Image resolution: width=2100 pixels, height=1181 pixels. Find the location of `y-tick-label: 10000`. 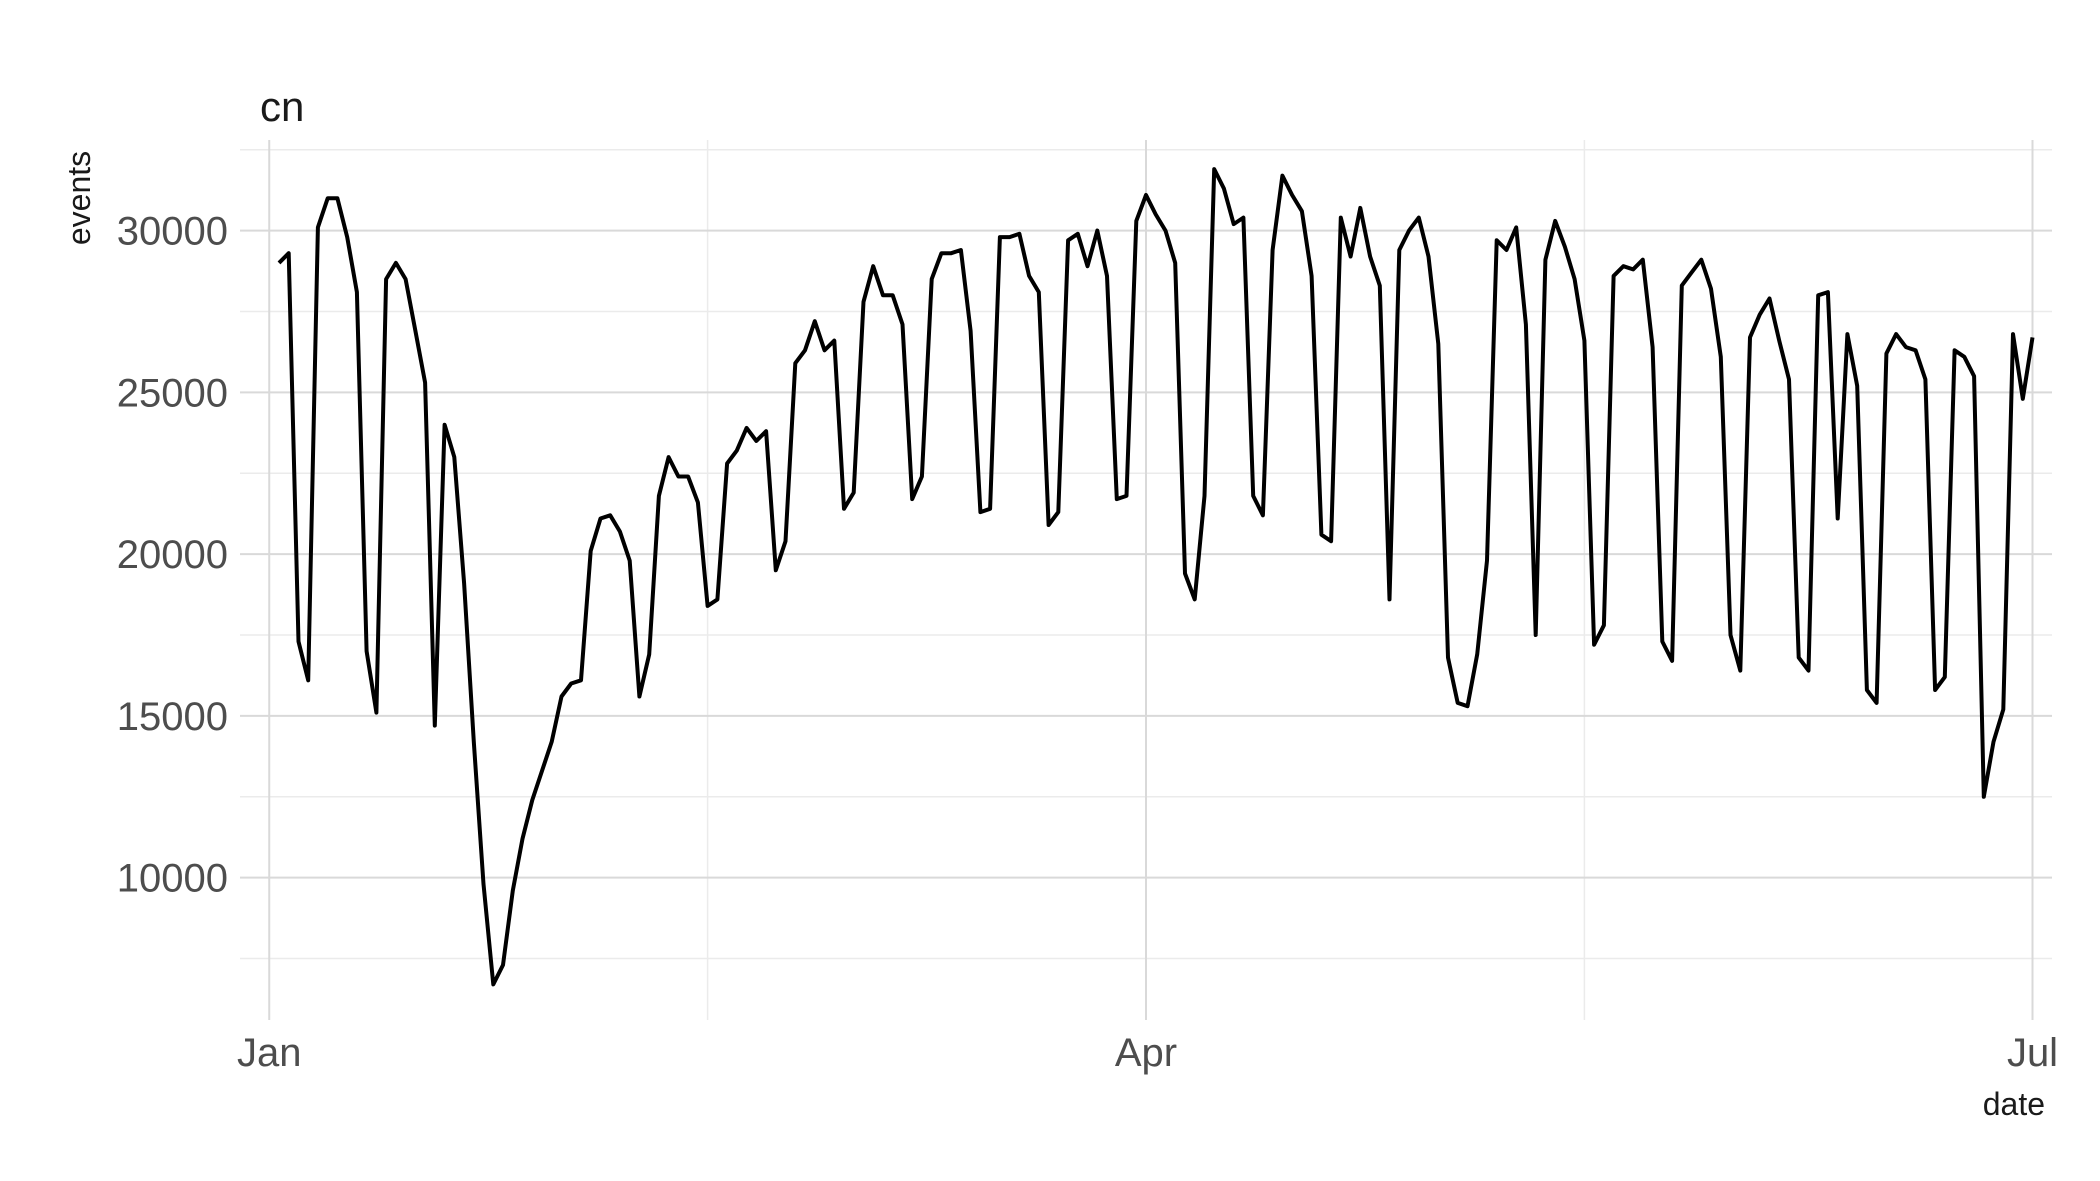

y-tick-label: 10000 is located at coordinates (172, 879).